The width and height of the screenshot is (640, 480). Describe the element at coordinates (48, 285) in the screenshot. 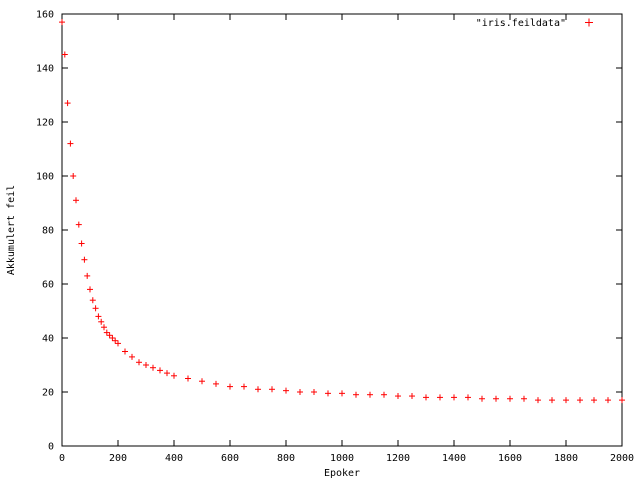

I see `y-tick-label: 60` at that location.